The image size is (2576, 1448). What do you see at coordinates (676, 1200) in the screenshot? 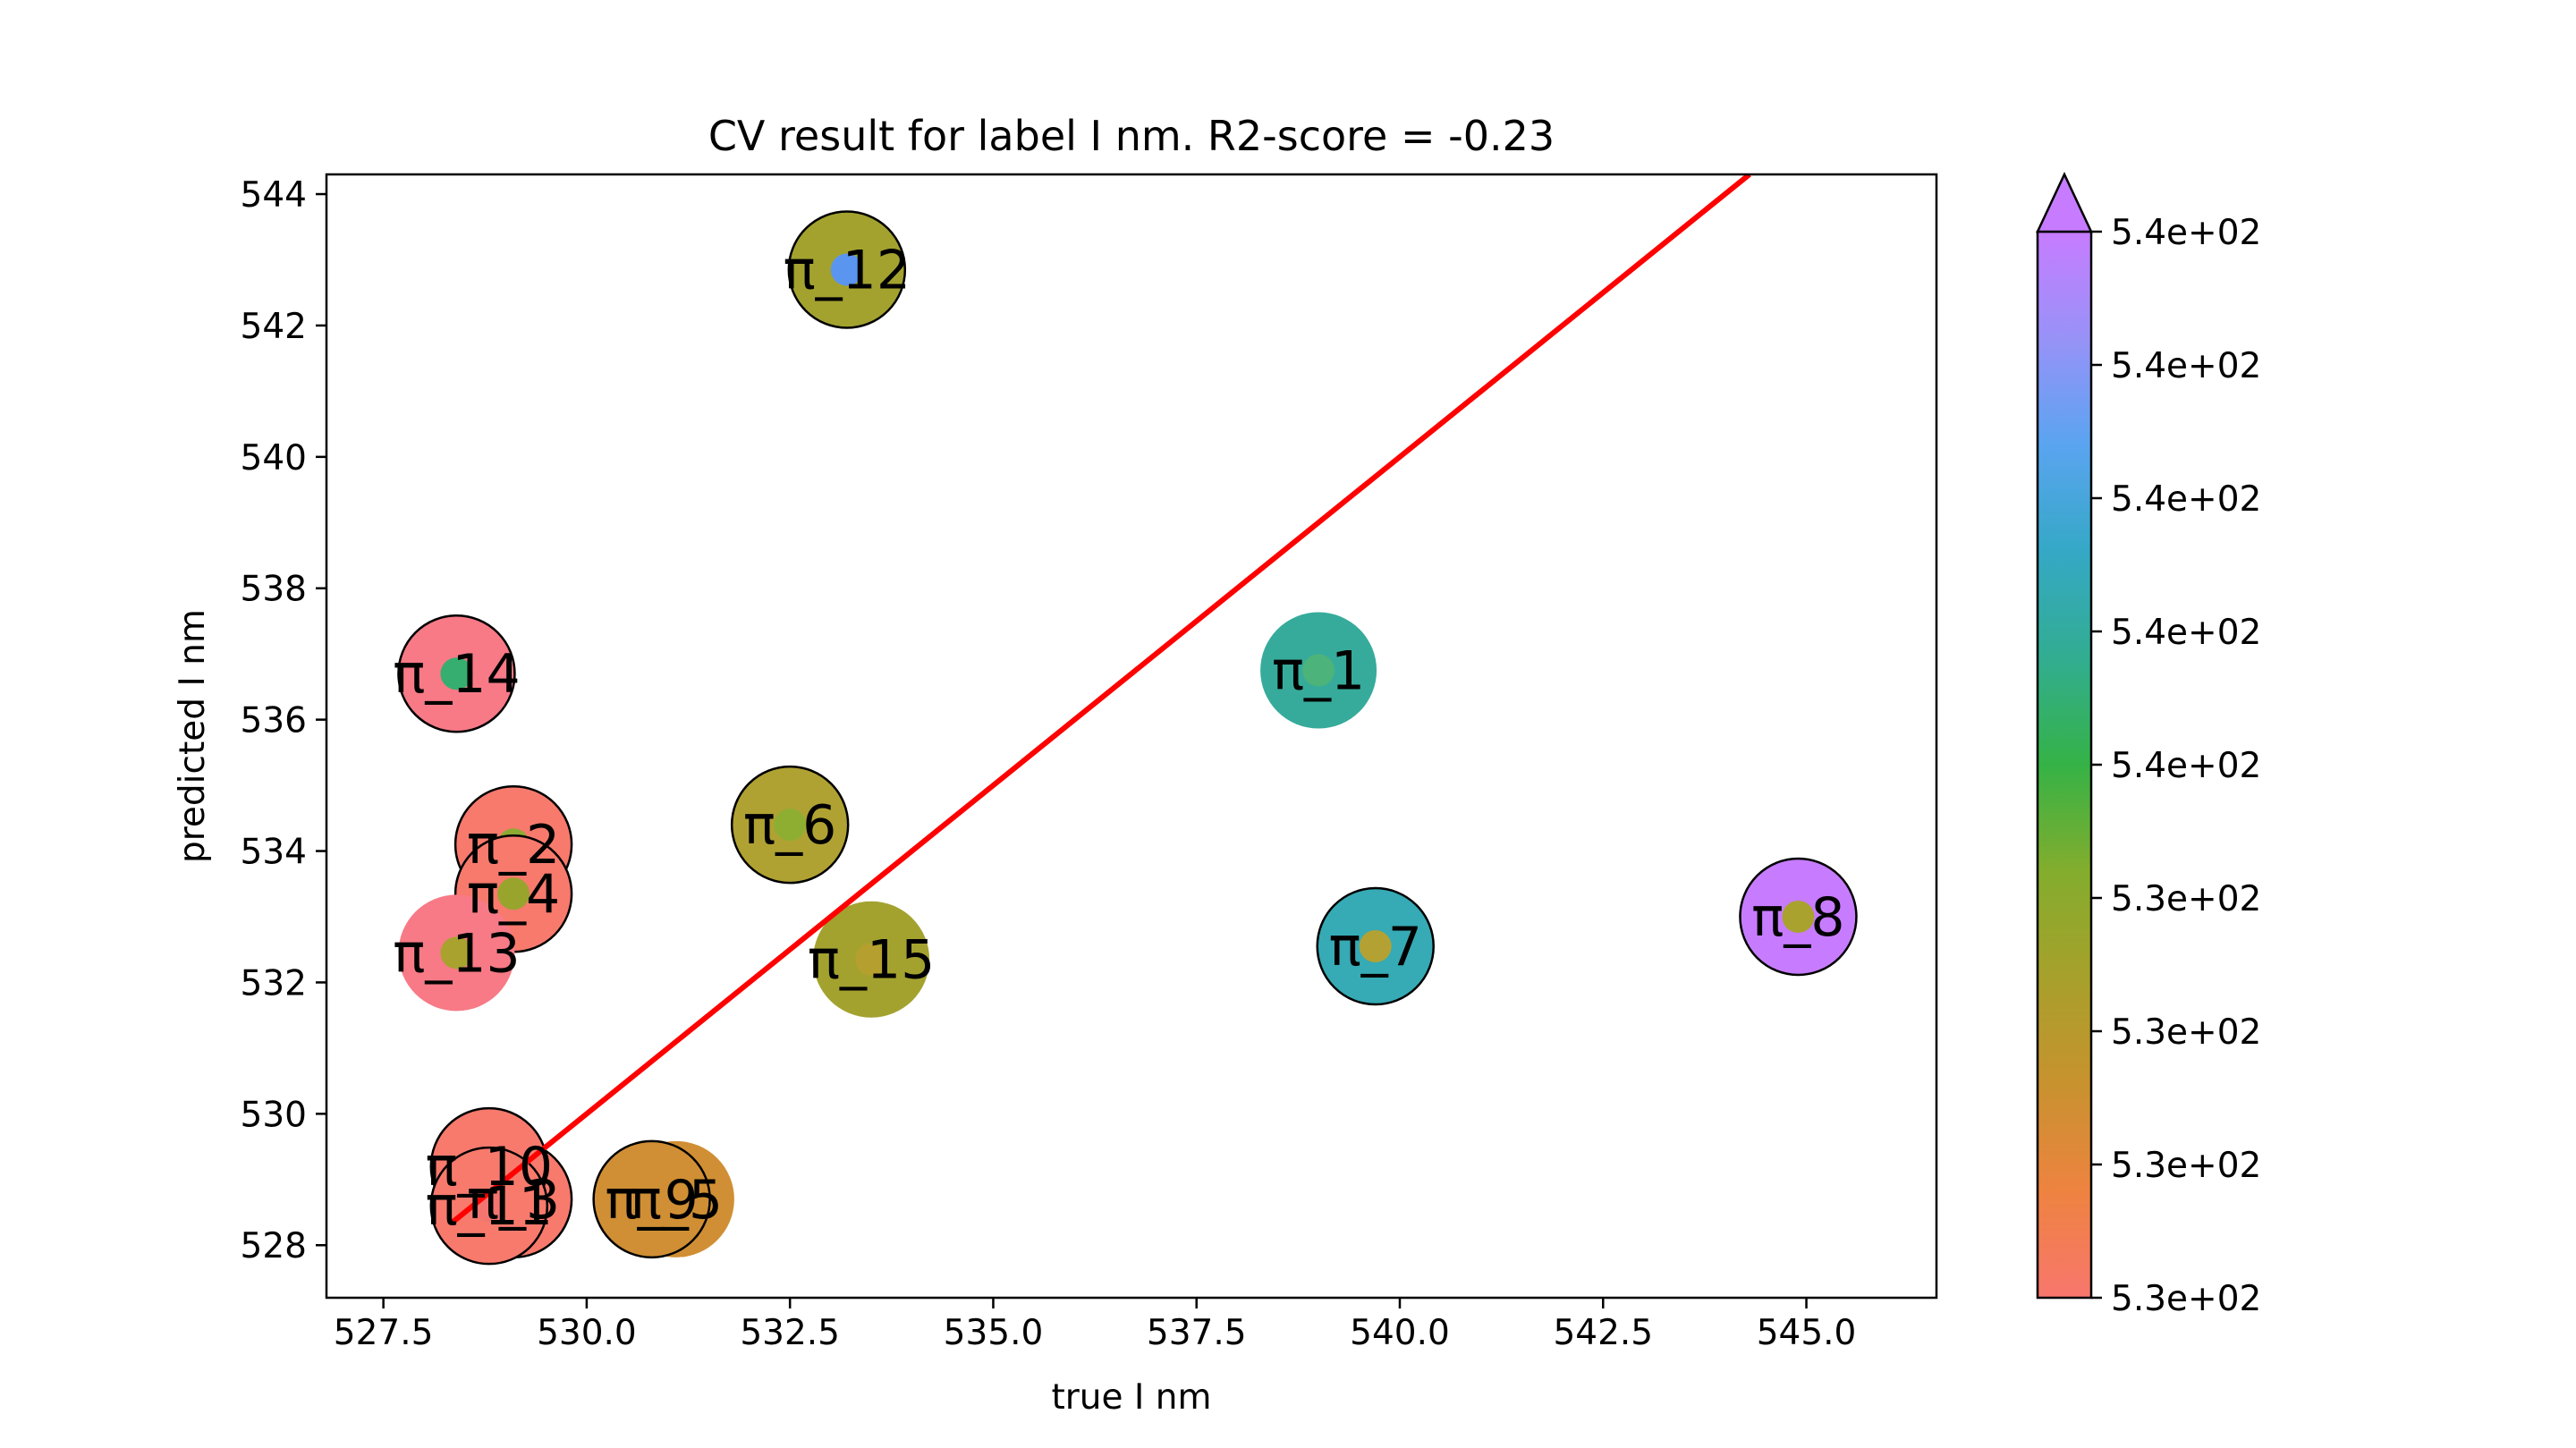
I see `point-label: π_5` at bounding box center [676, 1200].